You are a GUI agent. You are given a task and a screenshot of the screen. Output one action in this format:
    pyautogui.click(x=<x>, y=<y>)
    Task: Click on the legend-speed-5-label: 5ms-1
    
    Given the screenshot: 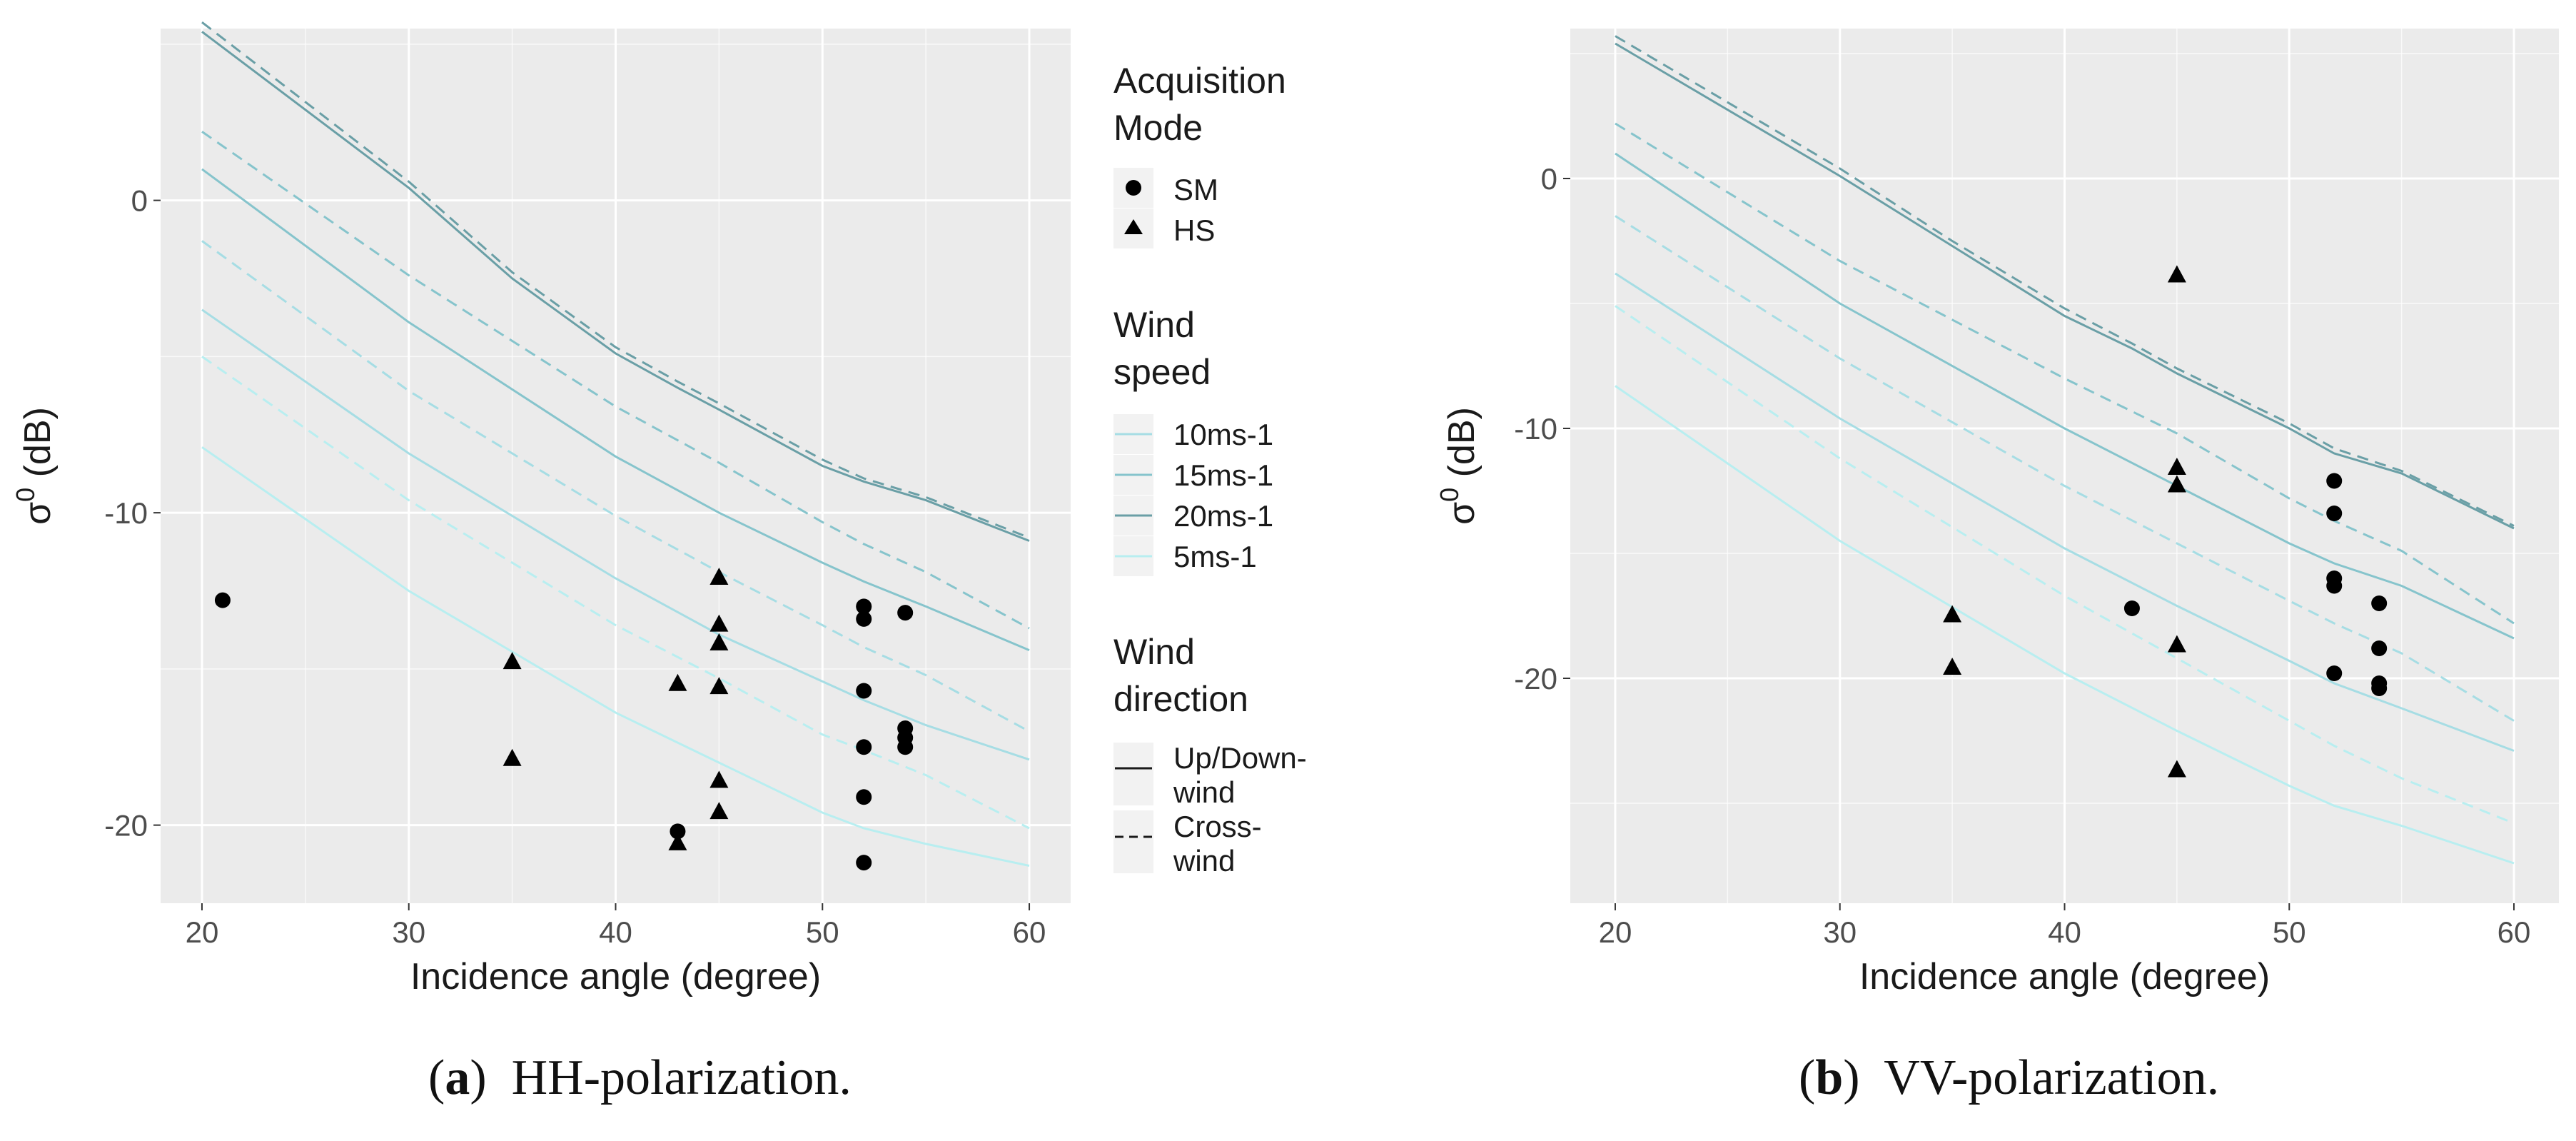 What is the action you would take?
    pyautogui.click(x=1215, y=556)
    